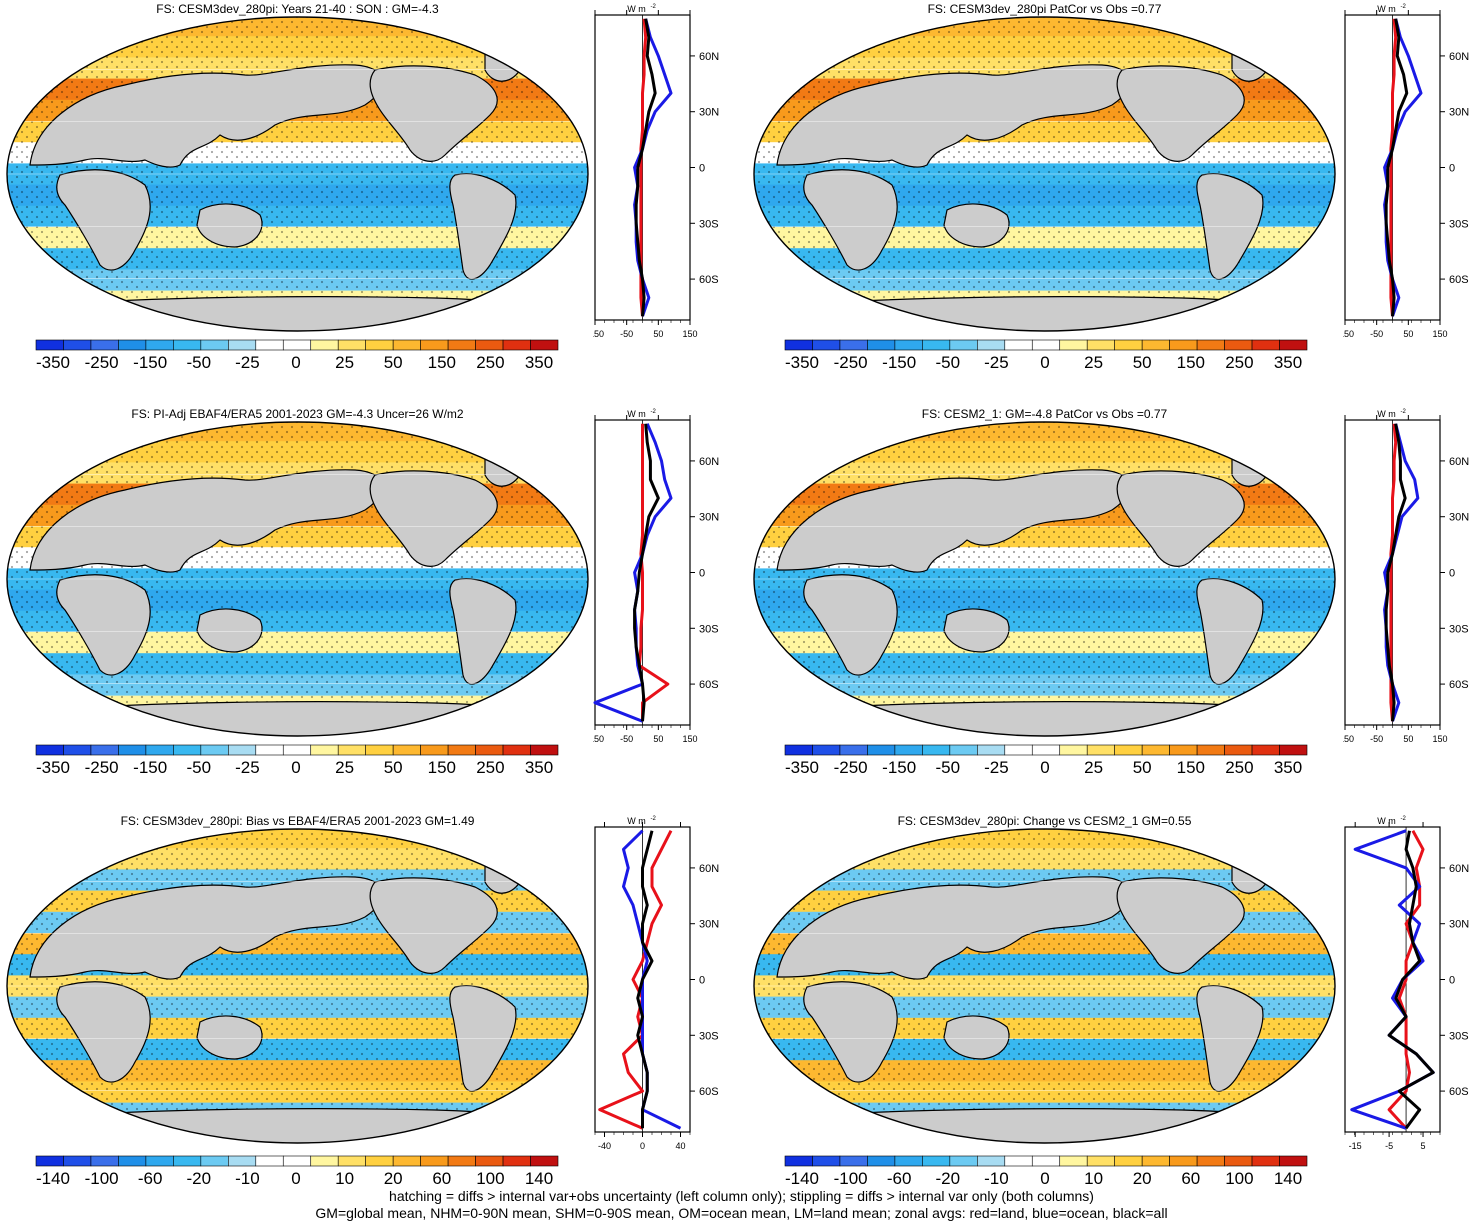 This screenshot has height=1222, width=1483. I want to click on zonal-x-tick-label: -150, so click(1348, 739).